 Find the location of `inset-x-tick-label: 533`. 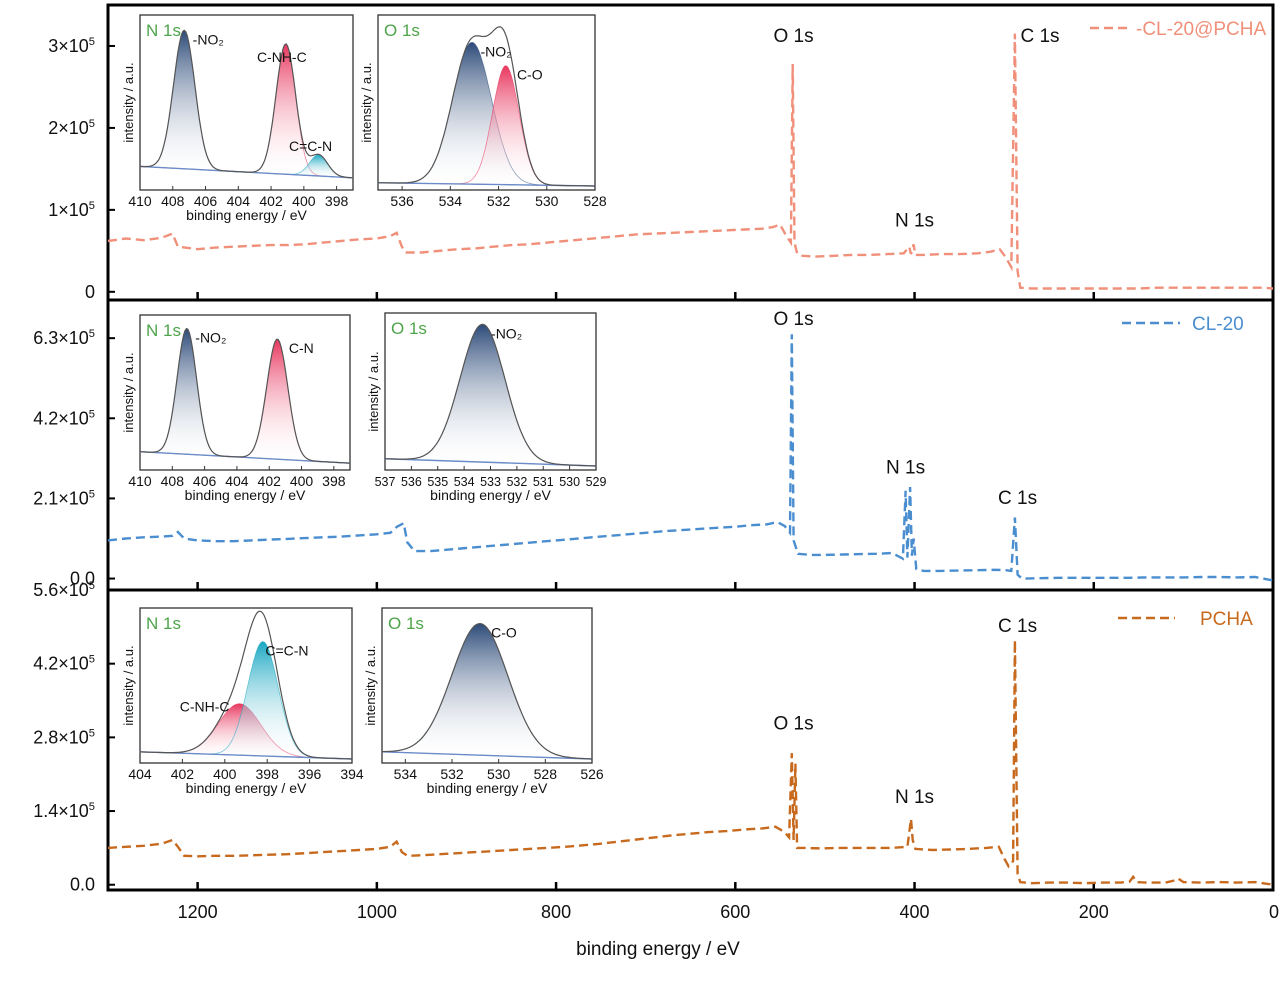

inset-x-tick-label: 533 is located at coordinates (490, 482).